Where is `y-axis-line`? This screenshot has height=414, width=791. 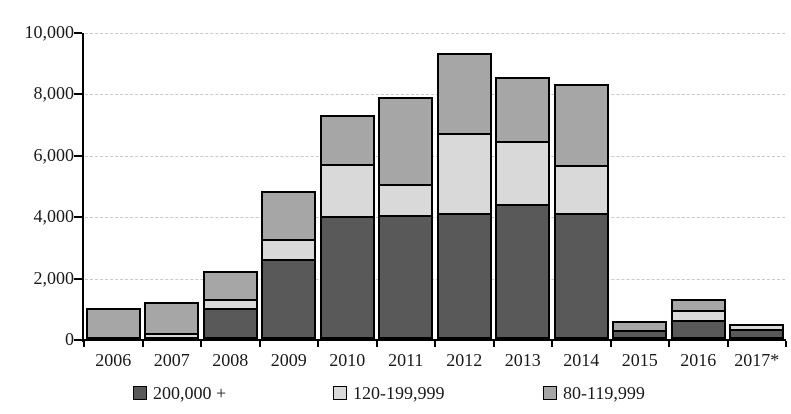 y-axis-line is located at coordinates (83, 187).